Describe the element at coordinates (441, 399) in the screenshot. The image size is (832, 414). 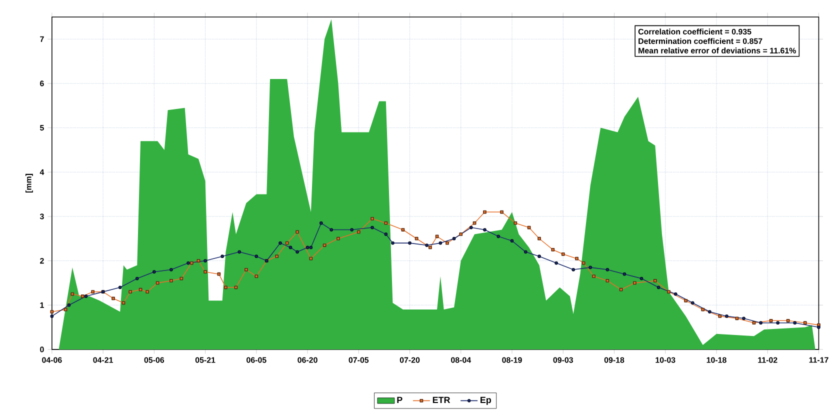
I see `legend-label: ETR` at that location.